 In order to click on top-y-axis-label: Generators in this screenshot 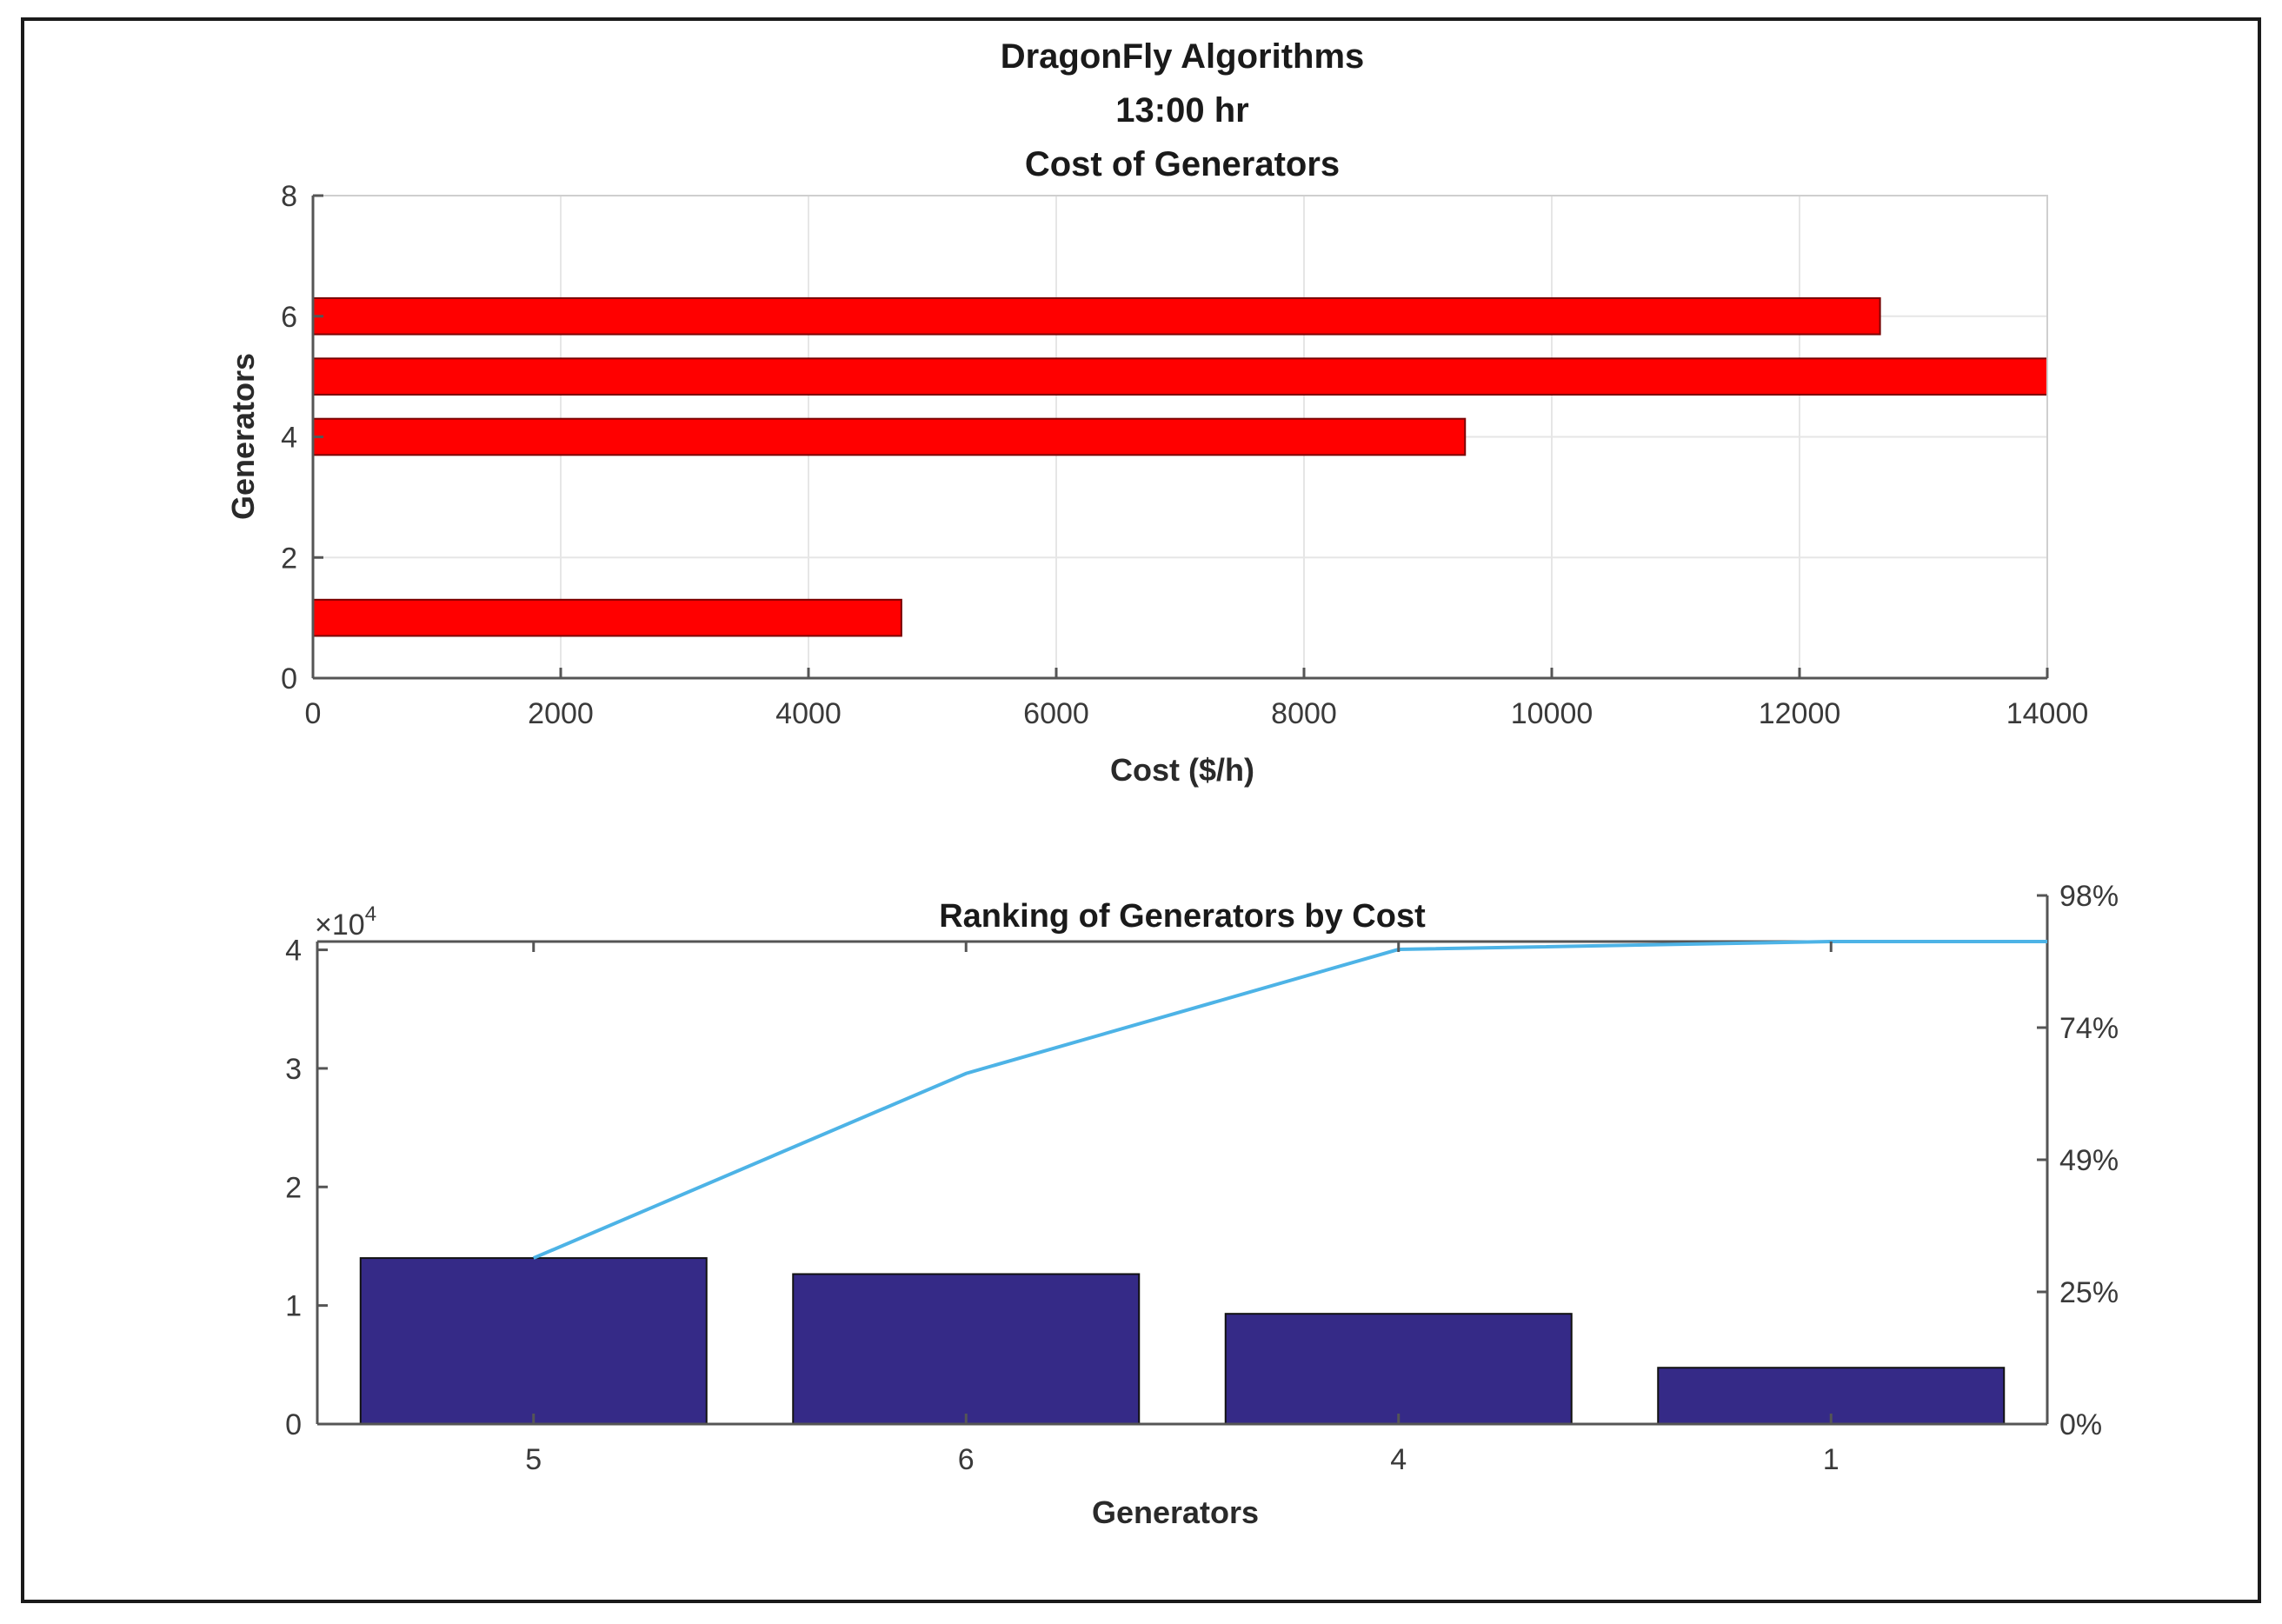, I will do `click(243, 437)`.